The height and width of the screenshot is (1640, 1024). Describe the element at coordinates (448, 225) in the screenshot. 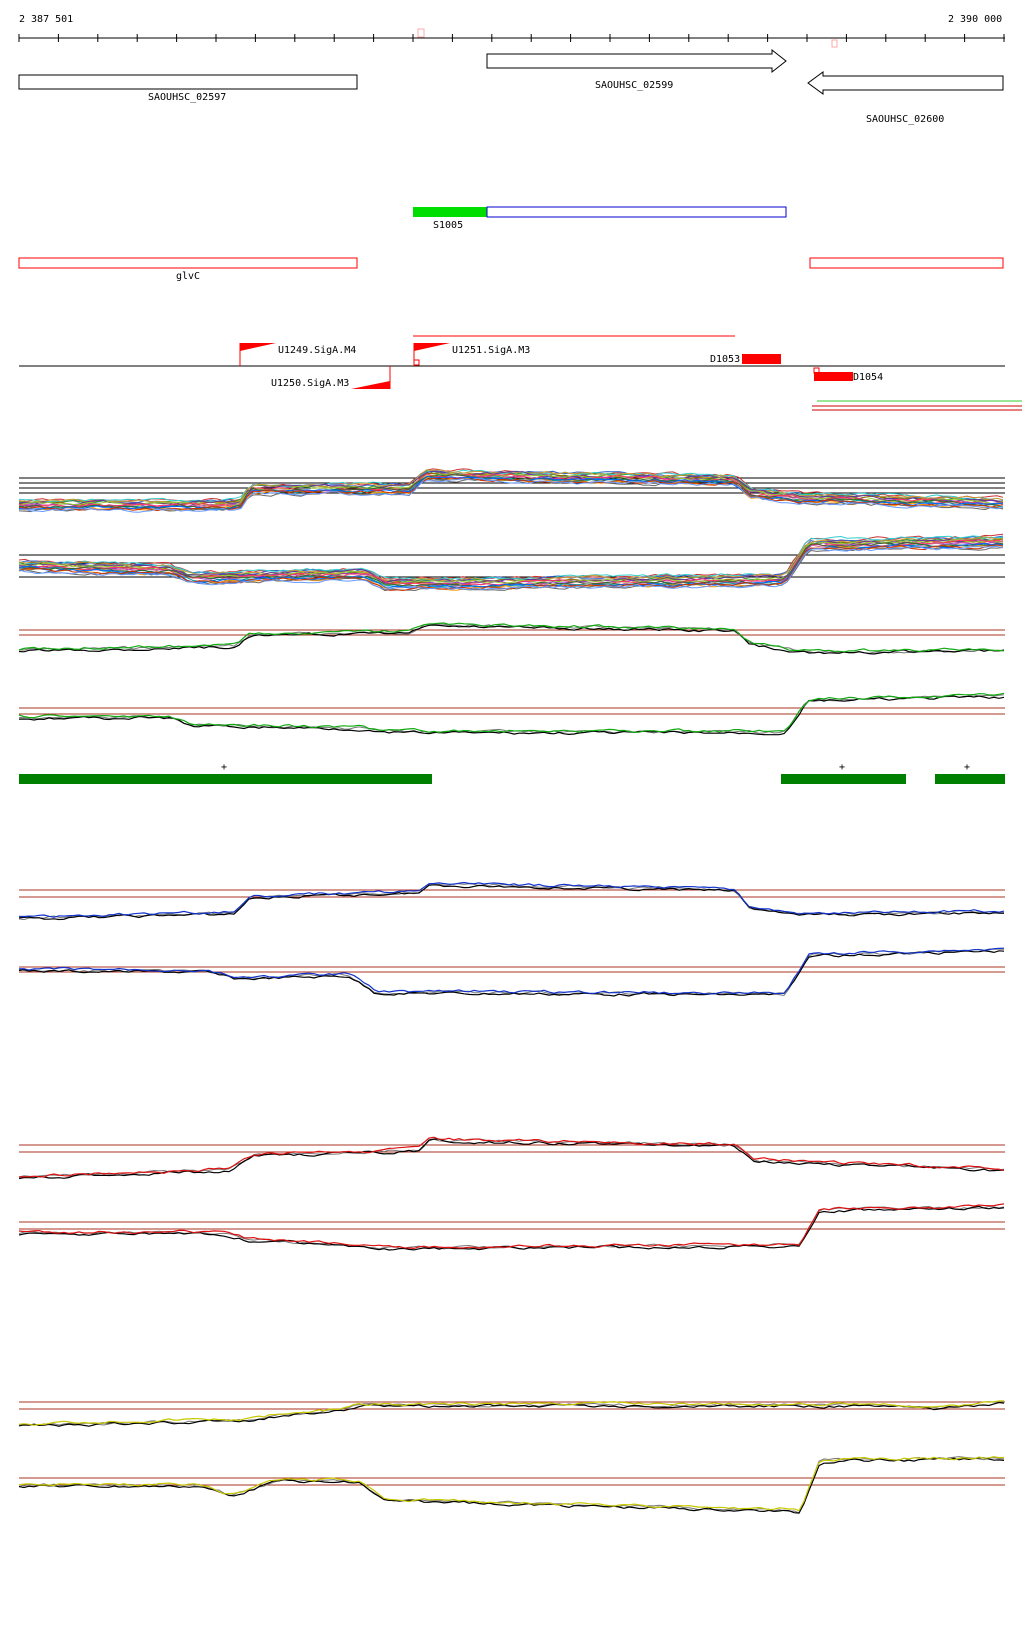

I see `segment-label: S1005` at that location.